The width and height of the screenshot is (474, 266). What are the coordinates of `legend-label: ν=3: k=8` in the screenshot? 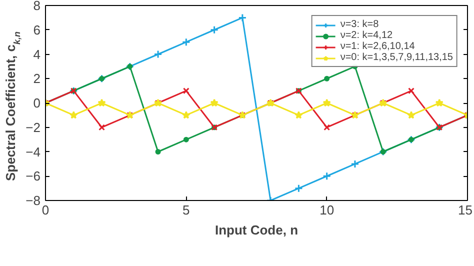 It's located at (359, 24).